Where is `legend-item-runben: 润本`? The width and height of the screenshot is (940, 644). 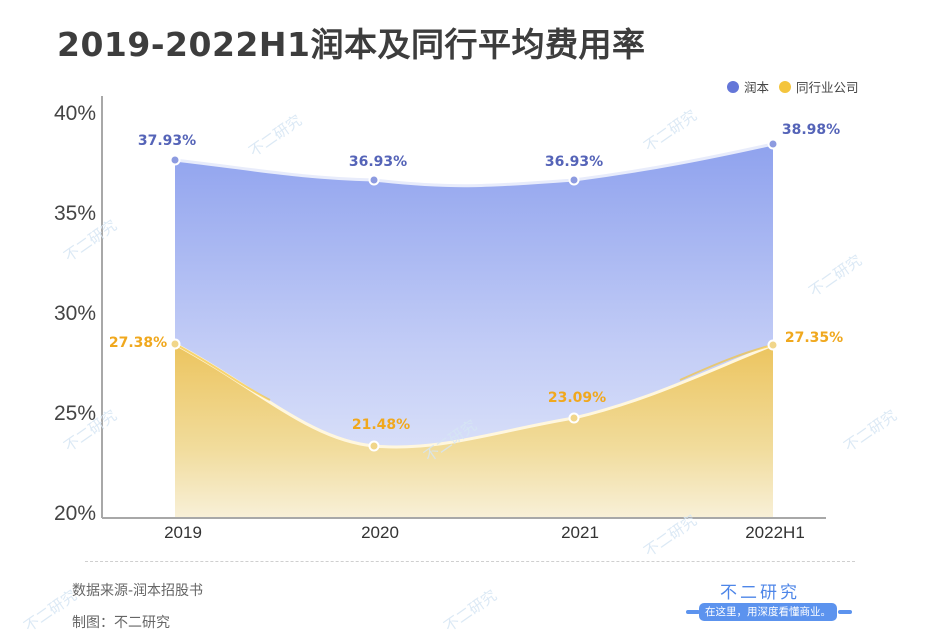
legend-item-runben: 润本 is located at coordinates (748, 86).